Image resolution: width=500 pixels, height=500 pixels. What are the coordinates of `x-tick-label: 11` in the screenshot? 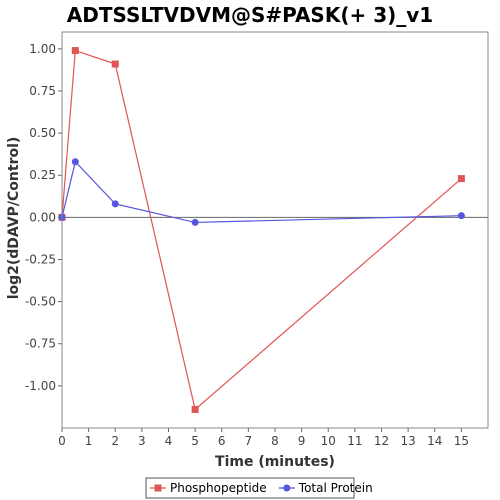 It's located at (354, 441).